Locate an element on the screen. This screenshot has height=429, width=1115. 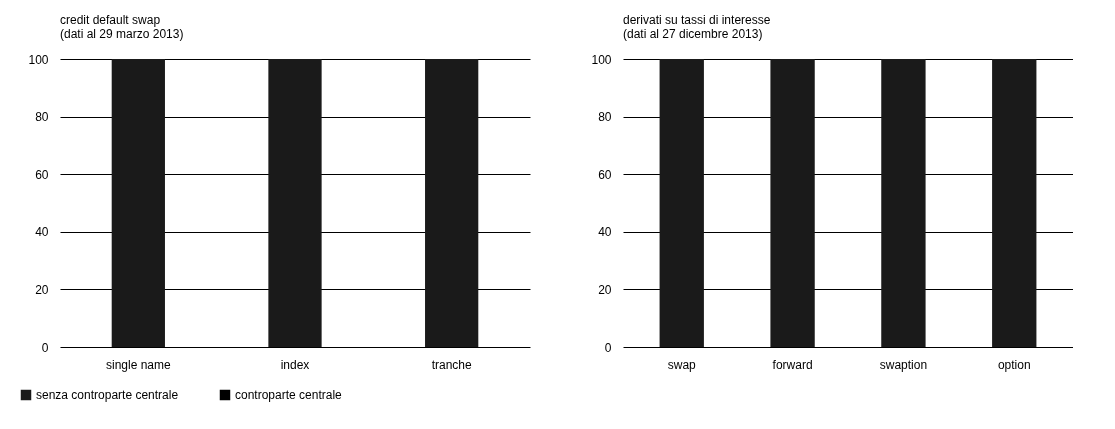
chart-subtitle: (dati al 27 dicembre 2013) is located at coordinates (693, 34).